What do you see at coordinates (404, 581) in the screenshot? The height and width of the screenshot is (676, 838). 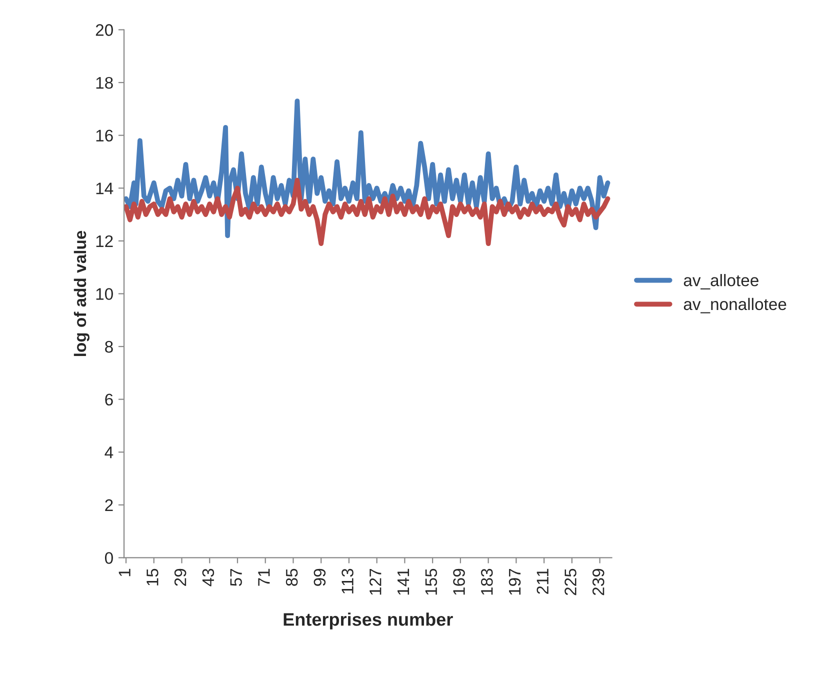 I see `x-tick-label: 141` at bounding box center [404, 581].